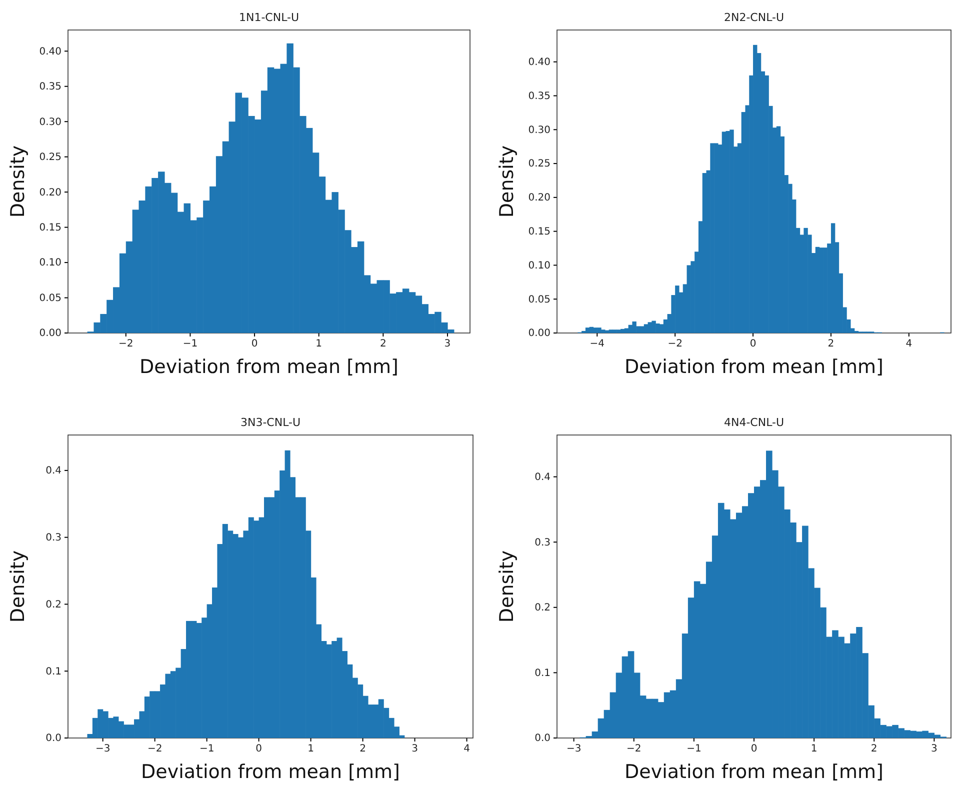  What do you see at coordinates (597, 344) in the screenshot?
I see `x-tick-label: −4` at bounding box center [597, 344].